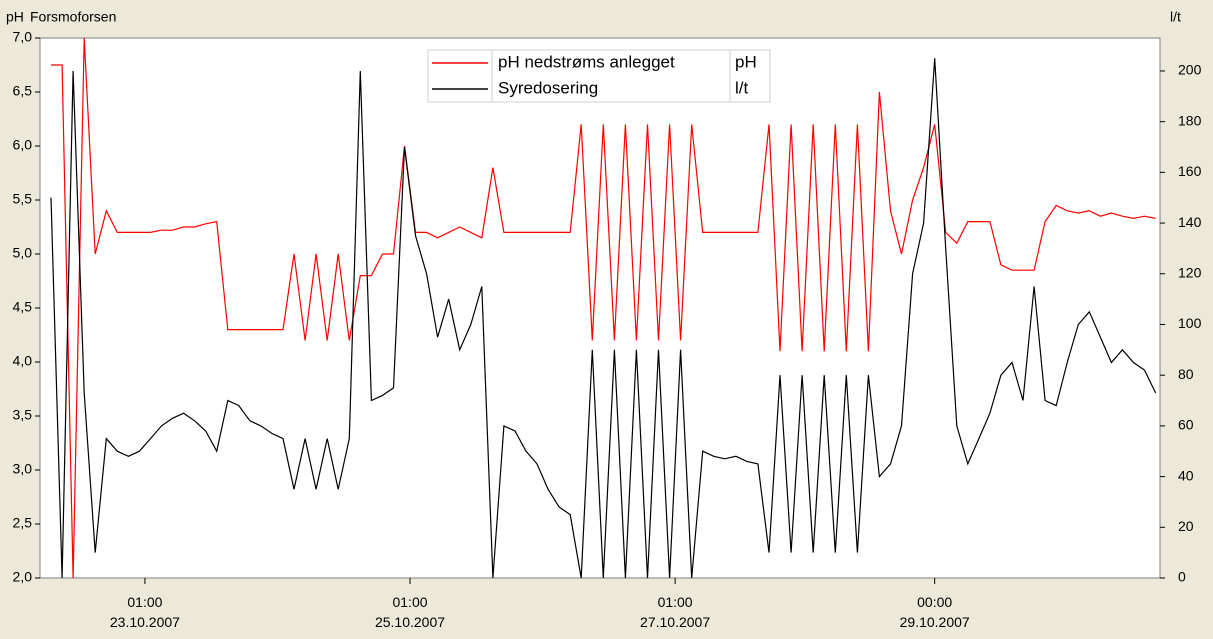 The image size is (1213, 639). Describe the element at coordinates (23, 469) in the screenshot. I see `y-tick-label: 3,0` at that location.